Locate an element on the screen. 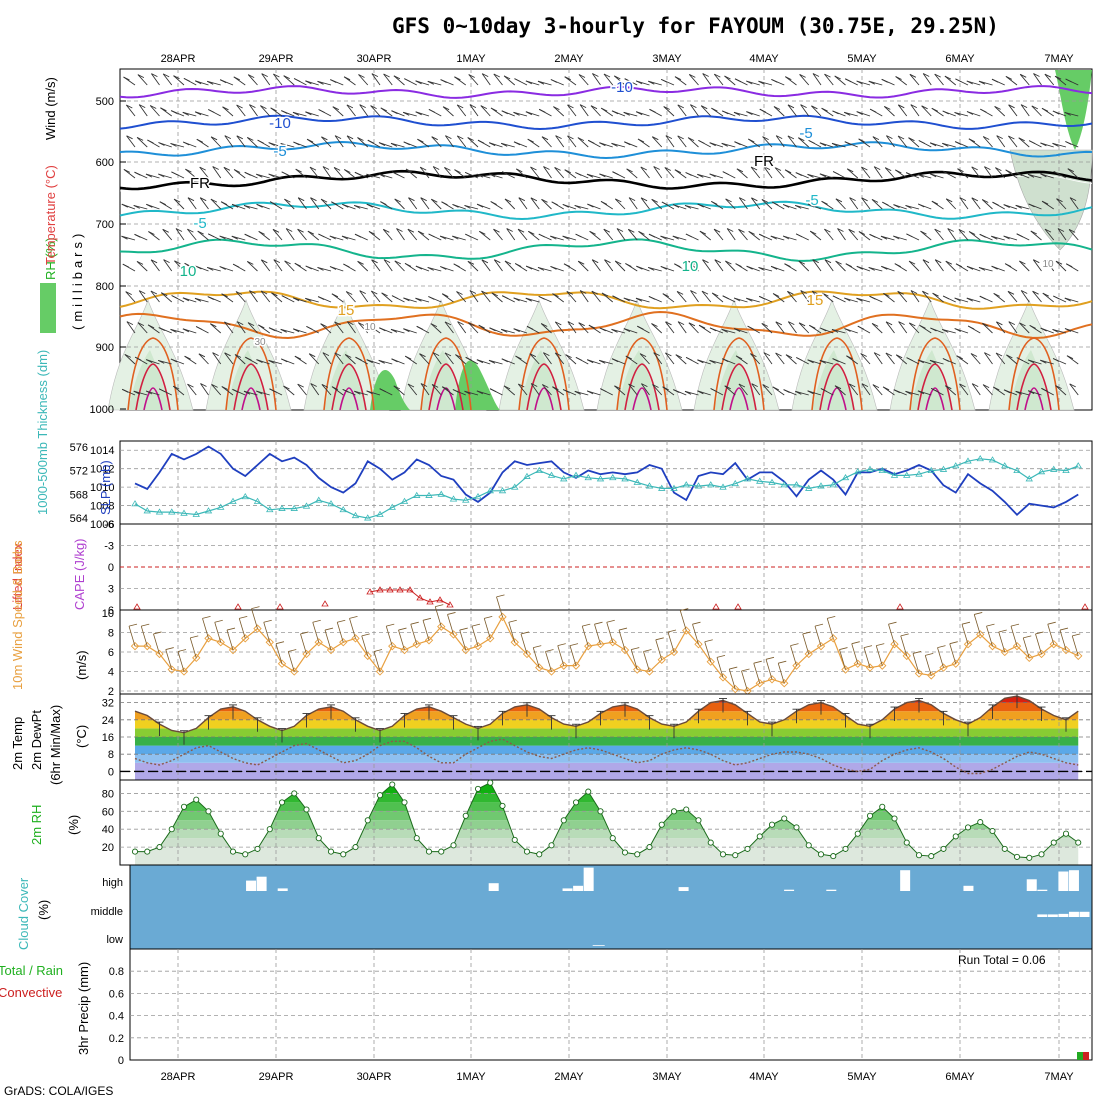  cloud-bar-middle is located at coordinates (1084, 914).